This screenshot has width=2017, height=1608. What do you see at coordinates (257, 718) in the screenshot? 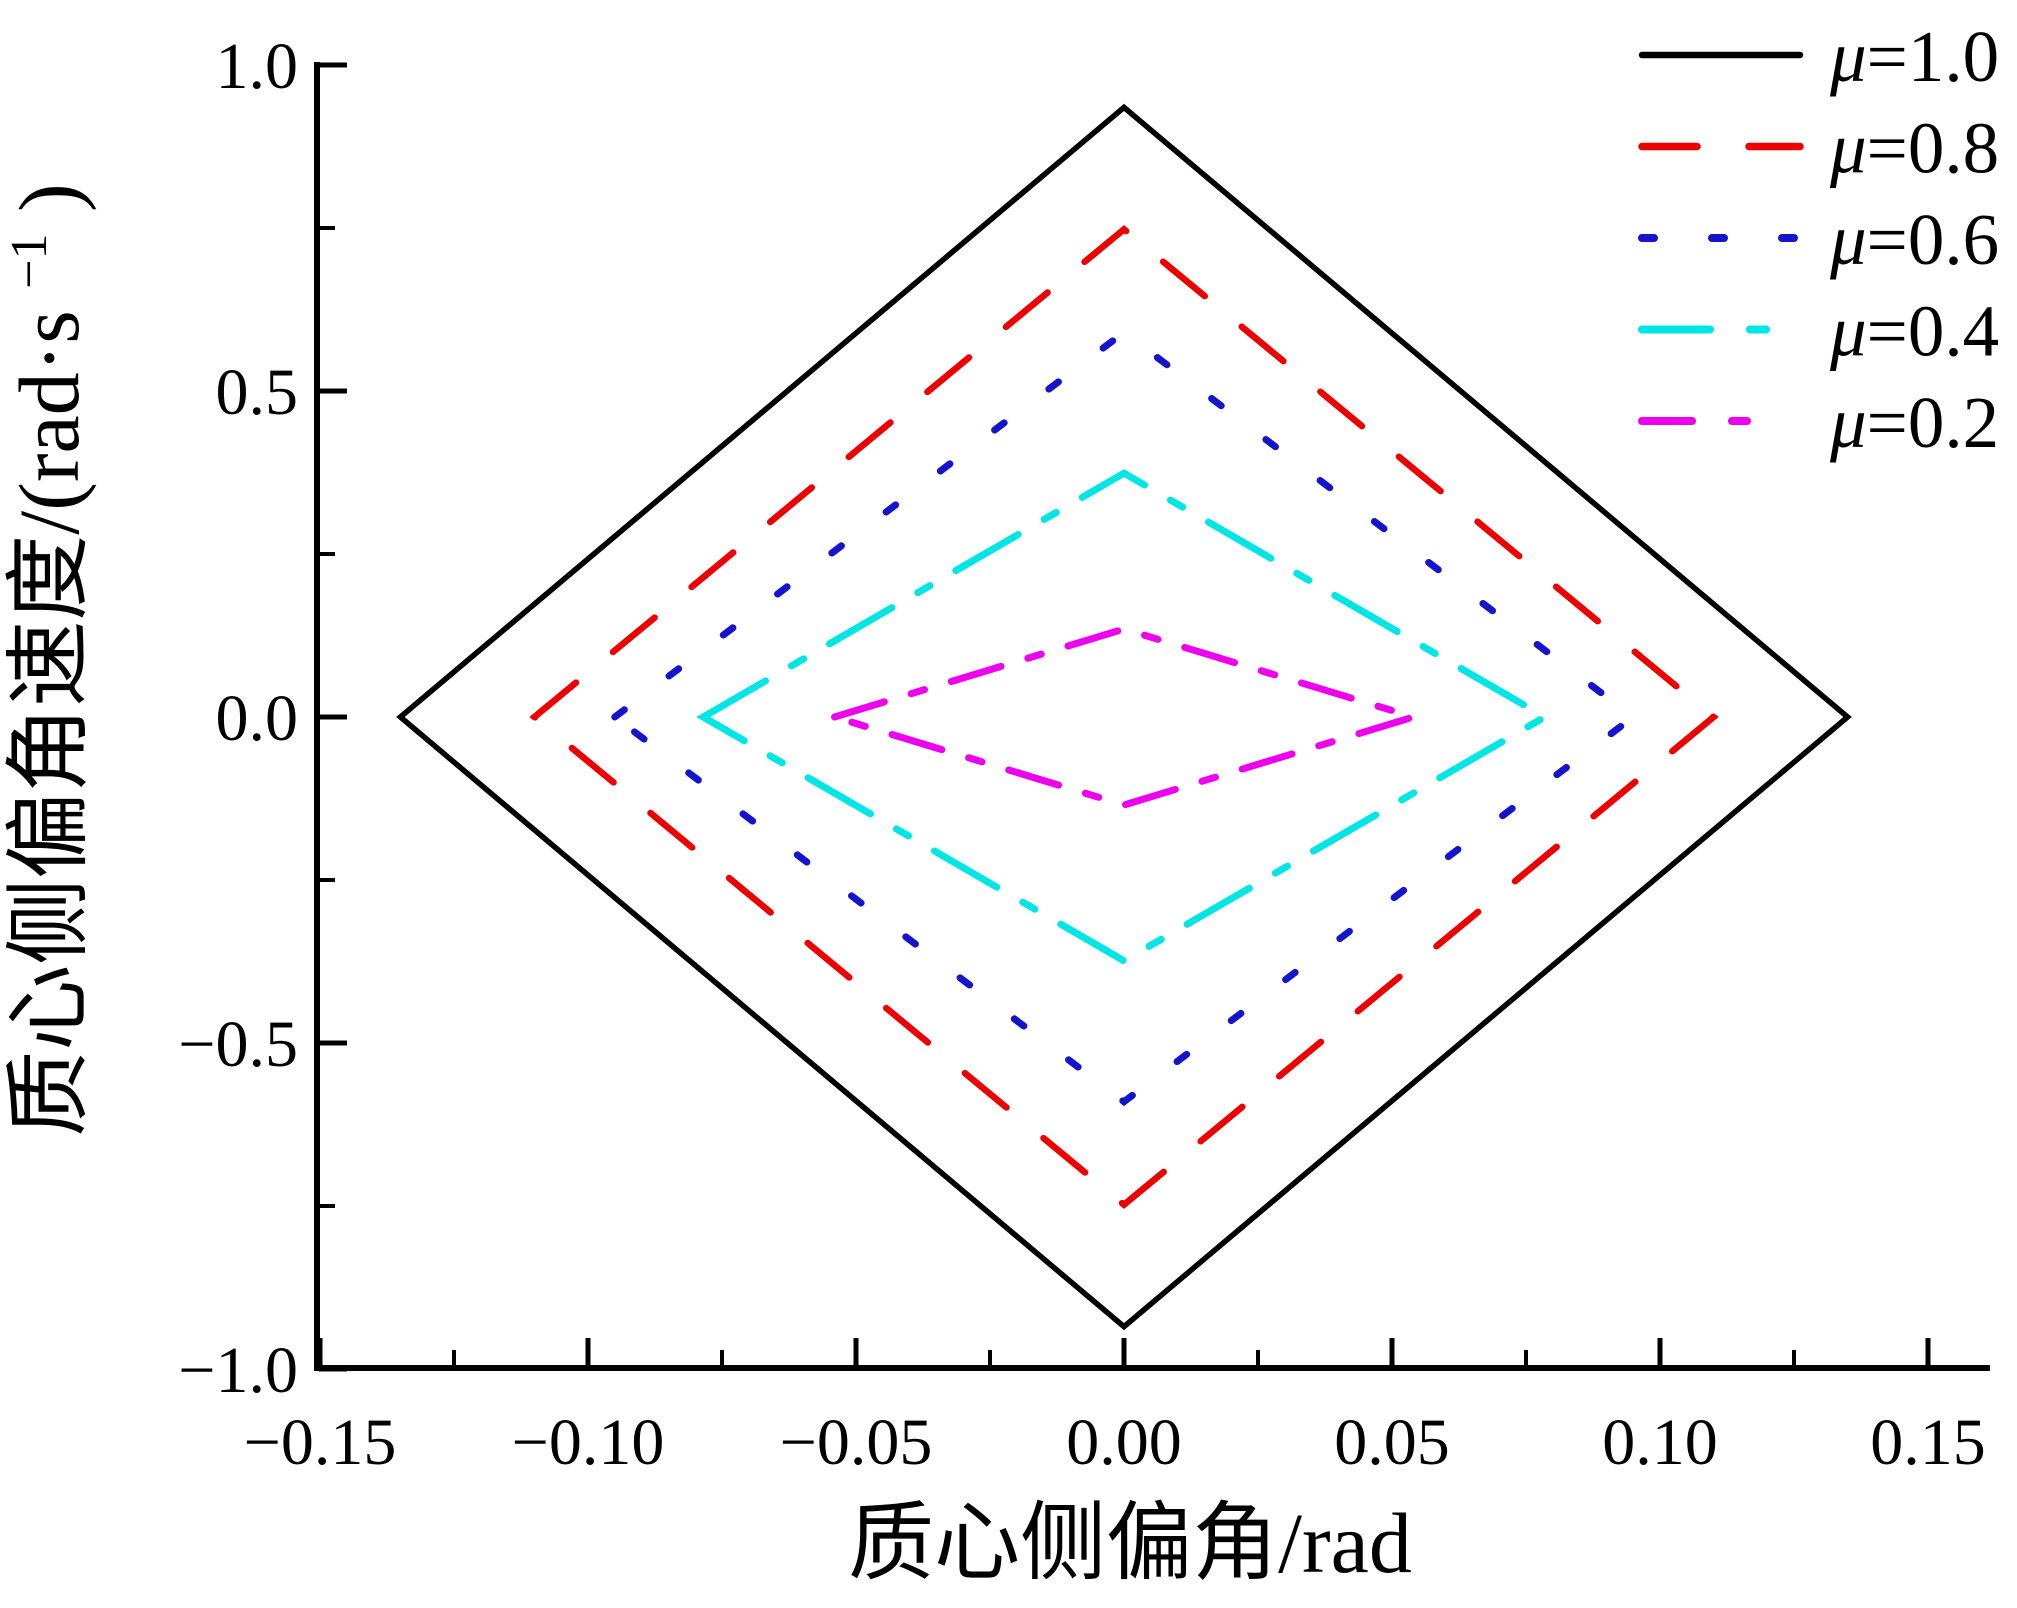
I see `y-tick-label: 0.0` at bounding box center [257, 718].